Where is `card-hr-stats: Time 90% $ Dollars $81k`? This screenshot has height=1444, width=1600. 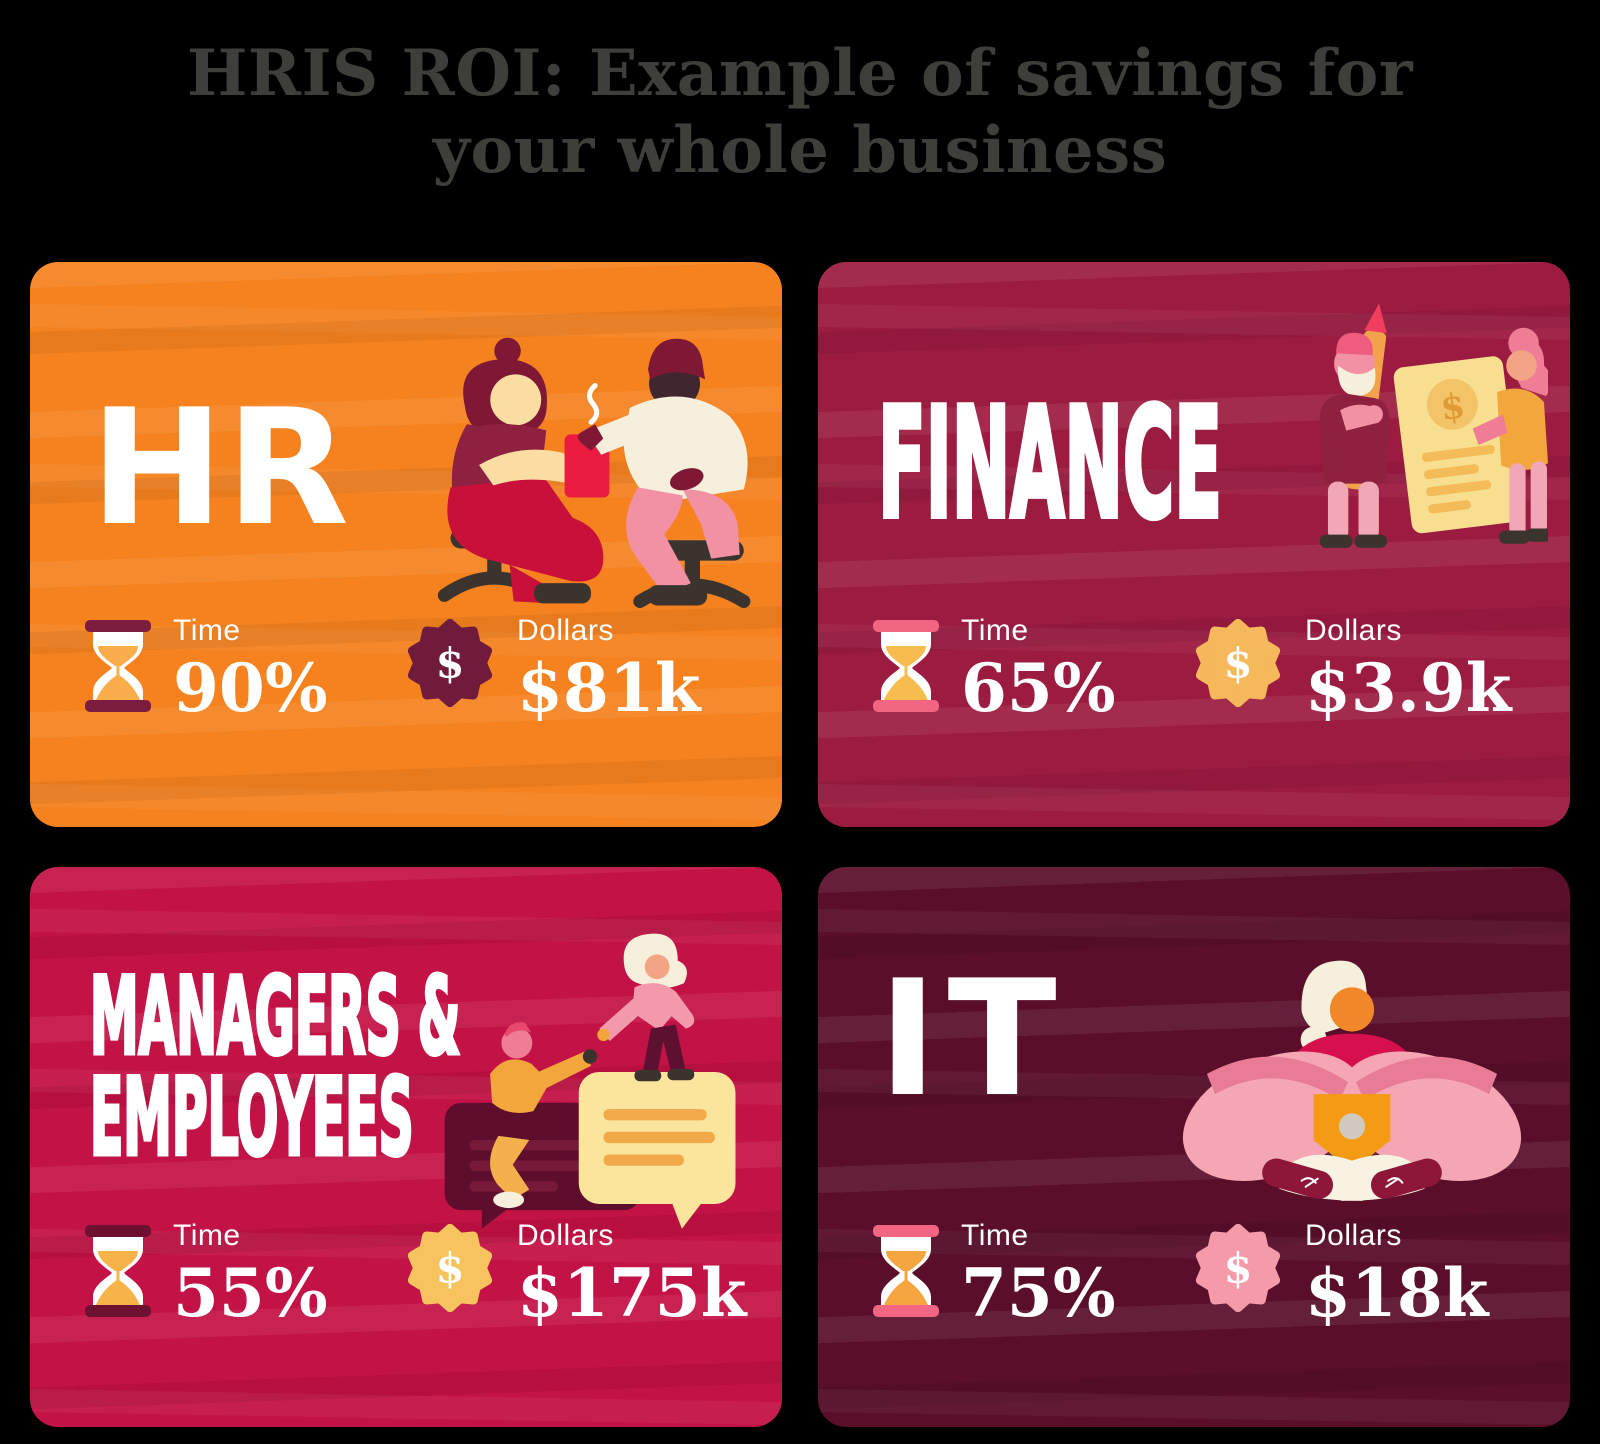
card-hr-stats: Time 90% $ Dollars $81k is located at coordinates (419, 667).